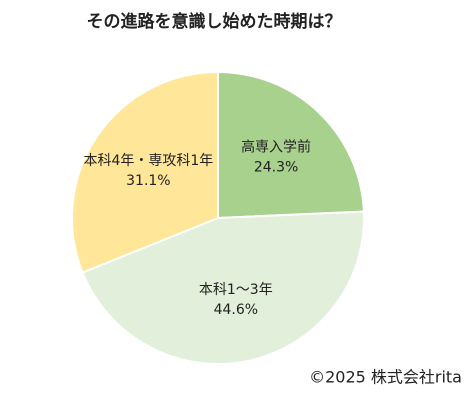 The image size is (470, 400). I want to click on chart-title: その進路を意識し始めた時期は？, so click(214, 21).